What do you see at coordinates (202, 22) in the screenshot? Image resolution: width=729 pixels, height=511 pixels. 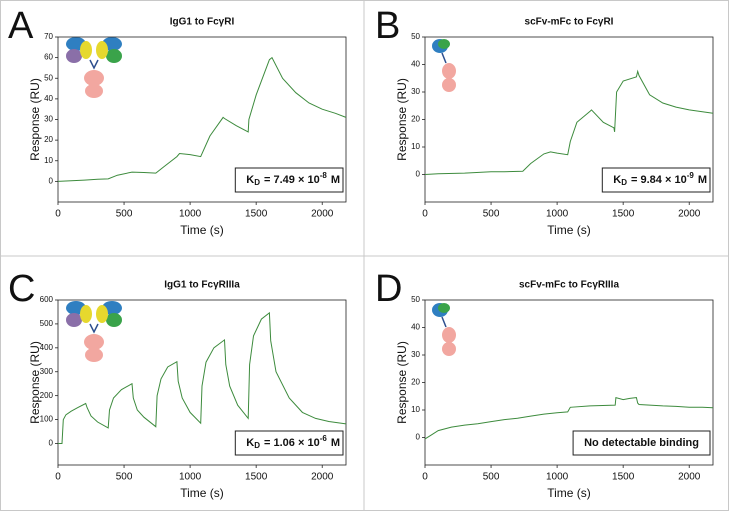 I see `panel-title: IgG1 to FcγRI` at bounding box center [202, 22].